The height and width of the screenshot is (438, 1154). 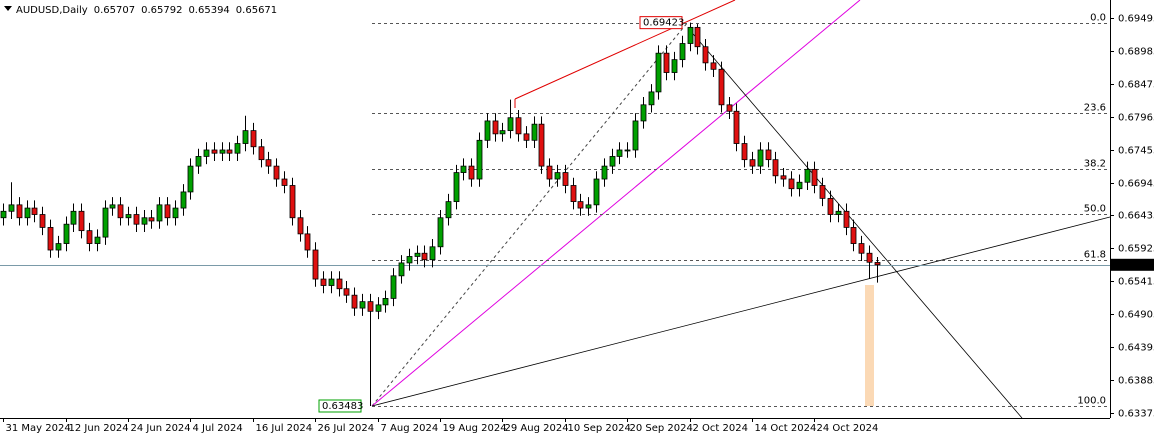 I want to click on y-tick-label: 0.63375, so click(x=1136, y=414).